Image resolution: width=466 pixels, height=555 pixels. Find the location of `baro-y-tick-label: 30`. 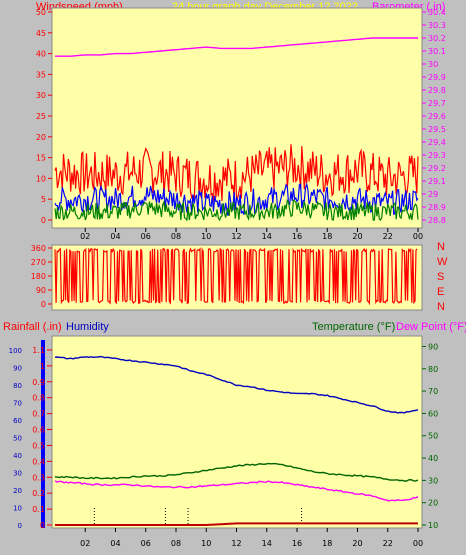

baro-y-tick-label: 30 is located at coordinates (433, 64).